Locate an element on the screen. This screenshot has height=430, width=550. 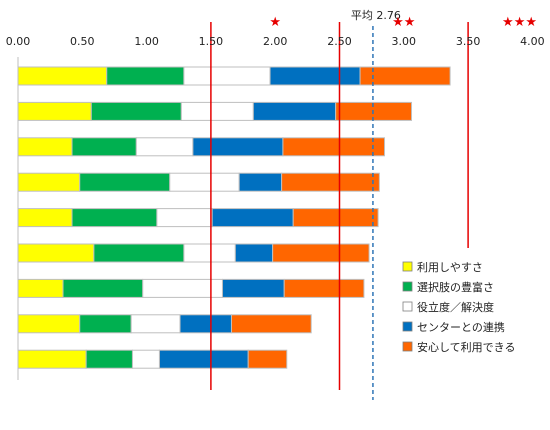
x-tick-label: 2.50 is located at coordinates (339, 41).